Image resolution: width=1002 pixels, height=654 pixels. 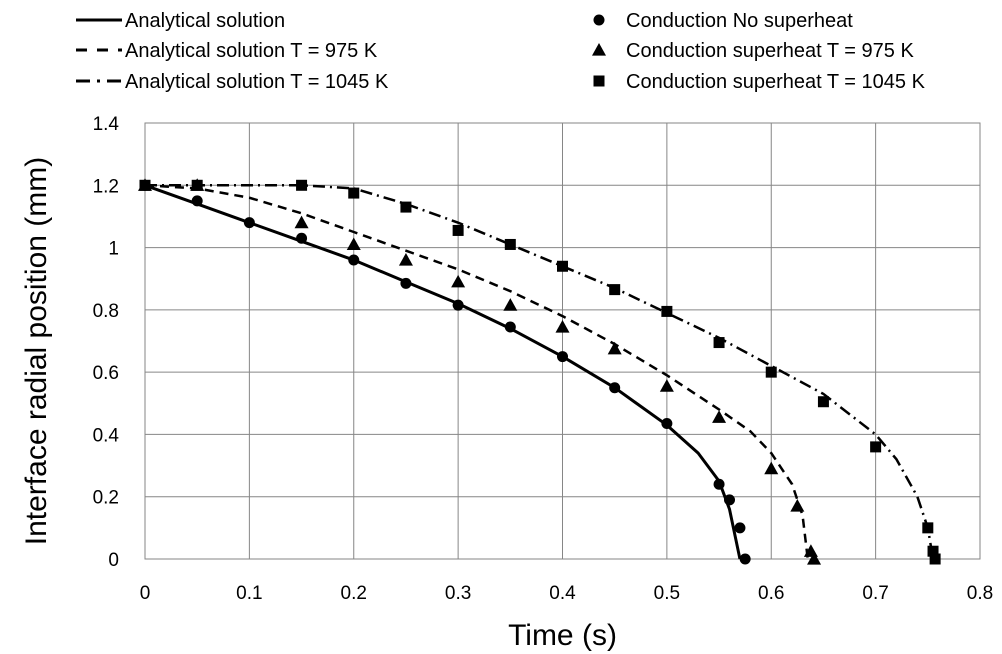 What do you see at coordinates (249, 593) in the screenshot?
I see `x-tick-label: 0.1` at bounding box center [249, 593].